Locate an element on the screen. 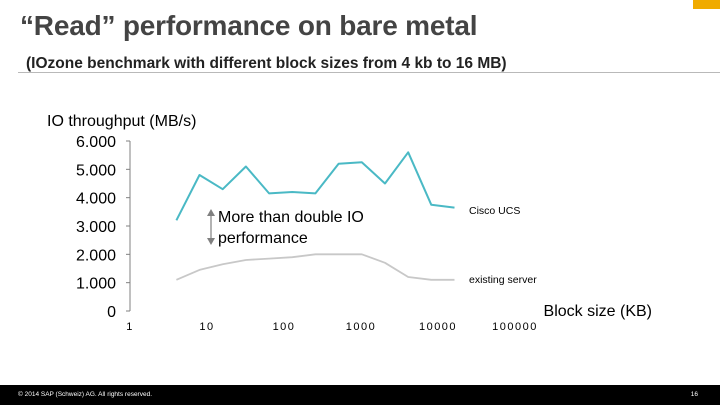  accent-bar is located at coordinates (706, 4).